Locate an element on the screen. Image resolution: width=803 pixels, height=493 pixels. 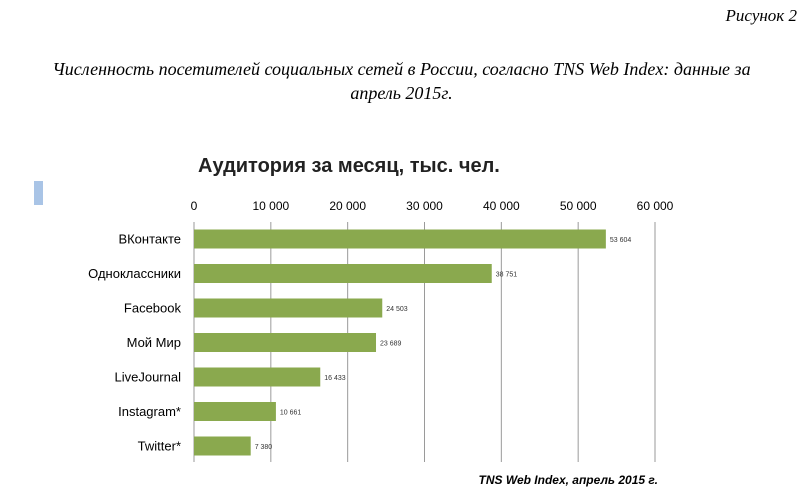
x-axis-ticks: 0 10 000 20 000 30 000 40 000 50 000 60 000 is located at coordinates (432, 206).